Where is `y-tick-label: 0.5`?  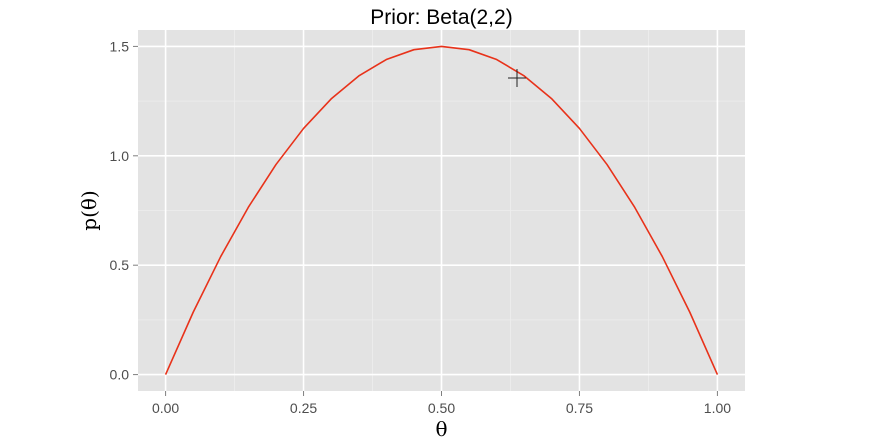 y-tick-label: 0.5 is located at coordinates (120, 265).